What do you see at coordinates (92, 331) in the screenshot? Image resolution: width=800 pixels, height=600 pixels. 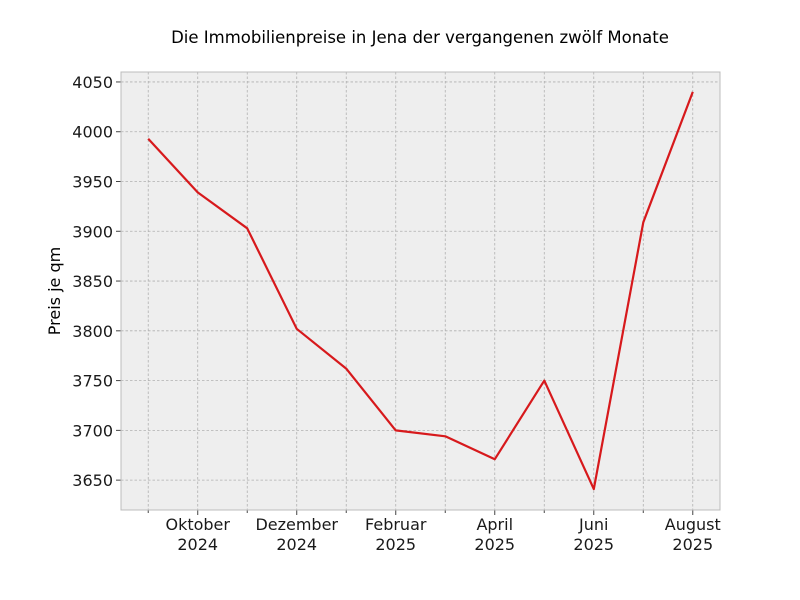 I see `y-tick-label: 3800` at bounding box center [92, 331].